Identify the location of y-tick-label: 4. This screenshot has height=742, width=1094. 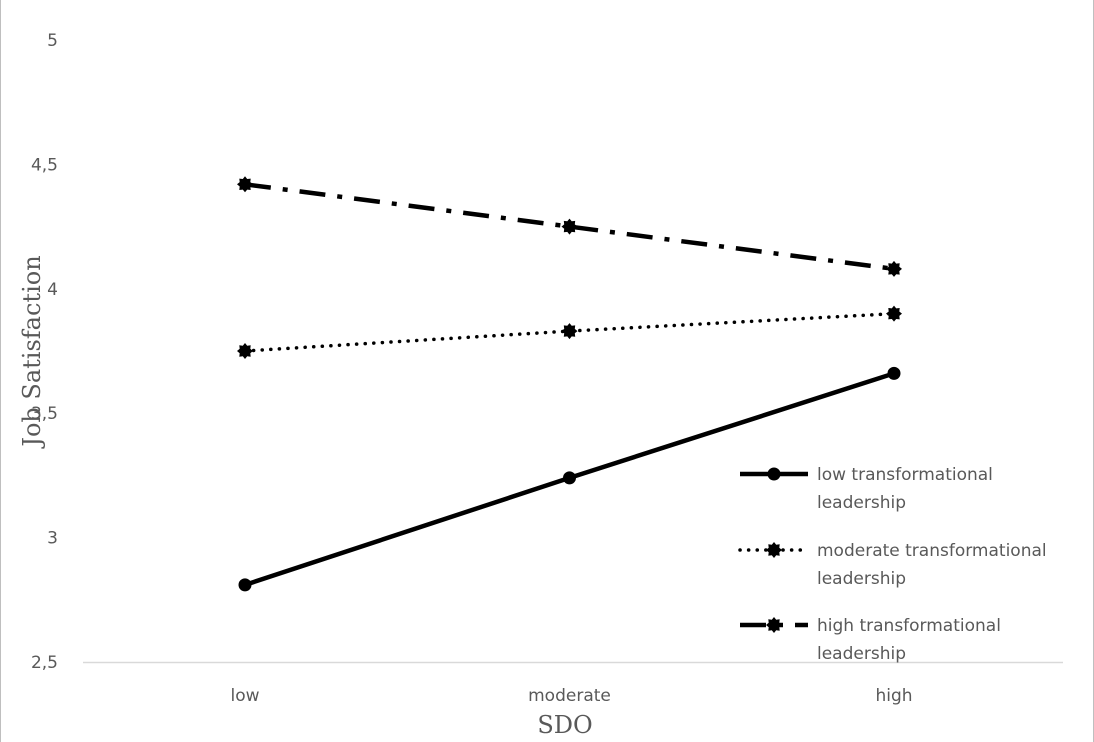
(52, 290).